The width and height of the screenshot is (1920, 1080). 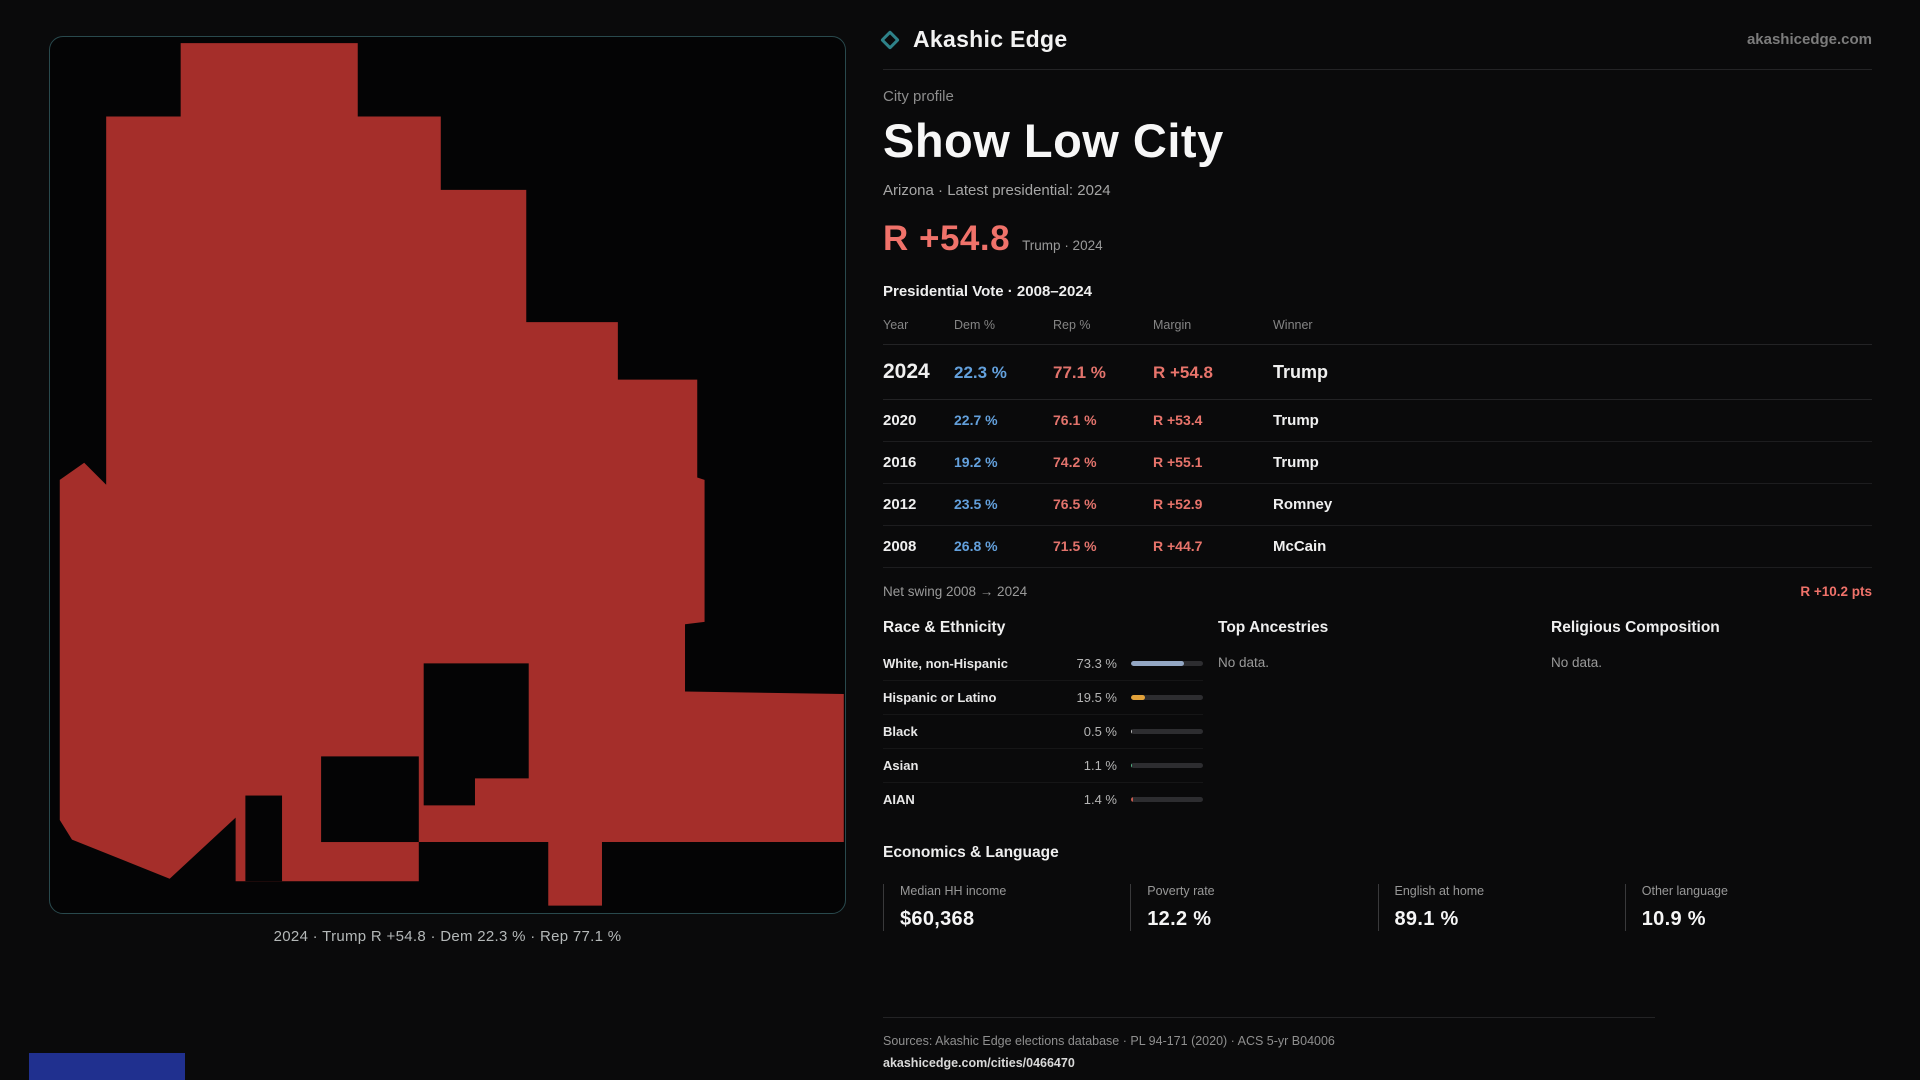 What do you see at coordinates (1635, 627) in the screenshot?
I see `religious-composition-title: Religious Composition` at bounding box center [1635, 627].